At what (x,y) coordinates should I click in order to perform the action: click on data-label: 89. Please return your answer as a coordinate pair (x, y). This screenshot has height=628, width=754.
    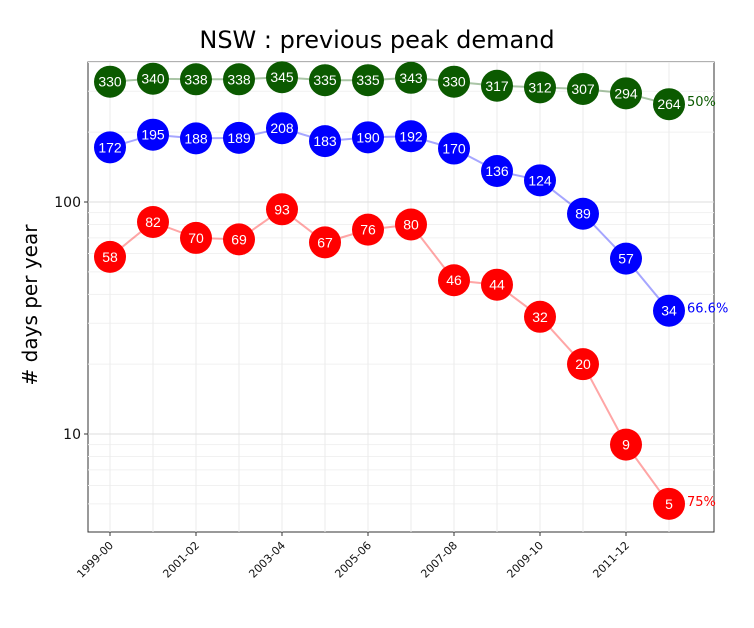
    Looking at the image, I should click on (583, 214).